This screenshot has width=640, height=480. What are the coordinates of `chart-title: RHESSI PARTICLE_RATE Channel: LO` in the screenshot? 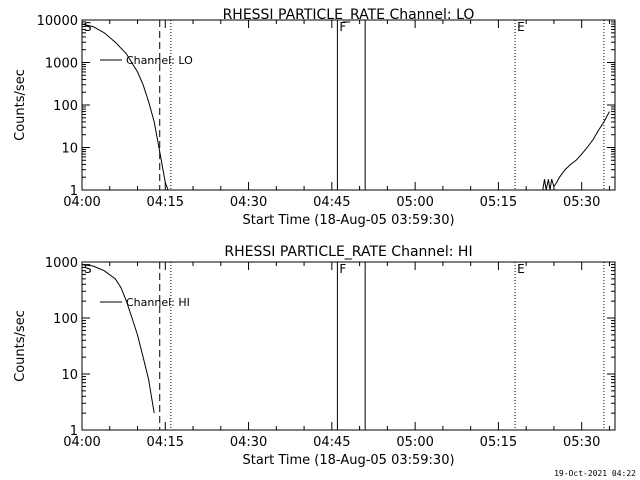 It's located at (349, 15).